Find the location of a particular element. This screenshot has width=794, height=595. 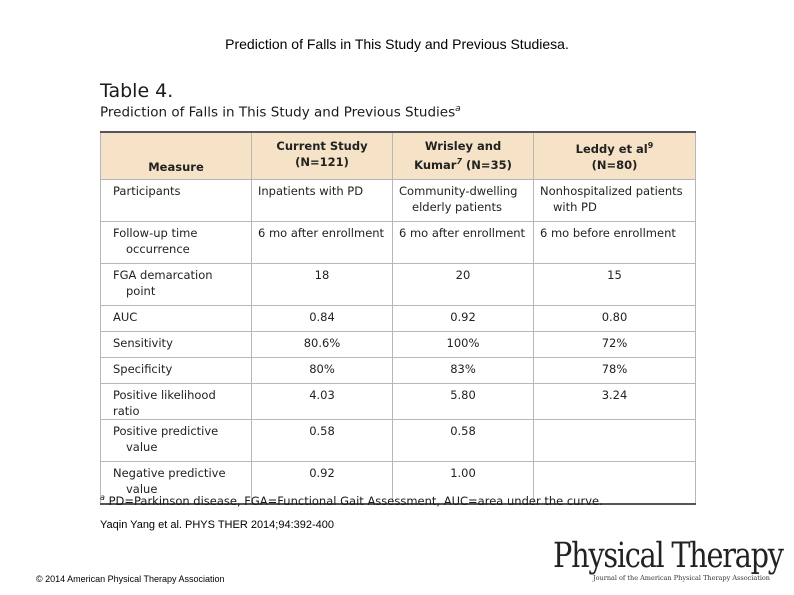

cell-line: Negative predictive is located at coordinates (169, 473).